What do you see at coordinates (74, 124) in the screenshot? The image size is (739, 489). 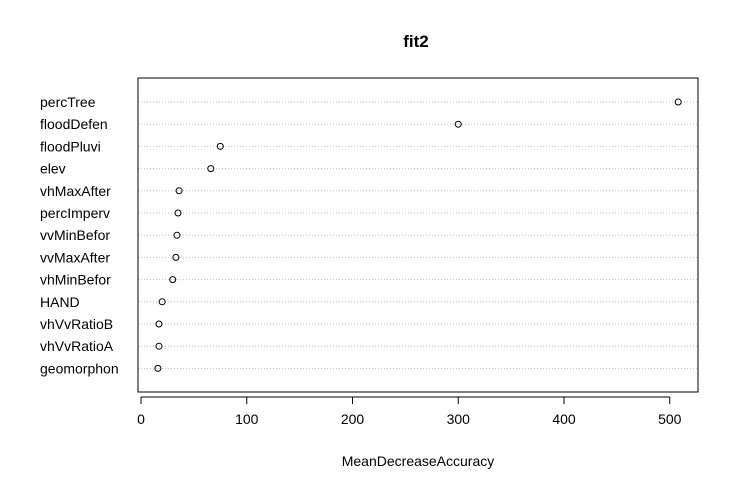 I see `category-label: floodDefen` at bounding box center [74, 124].